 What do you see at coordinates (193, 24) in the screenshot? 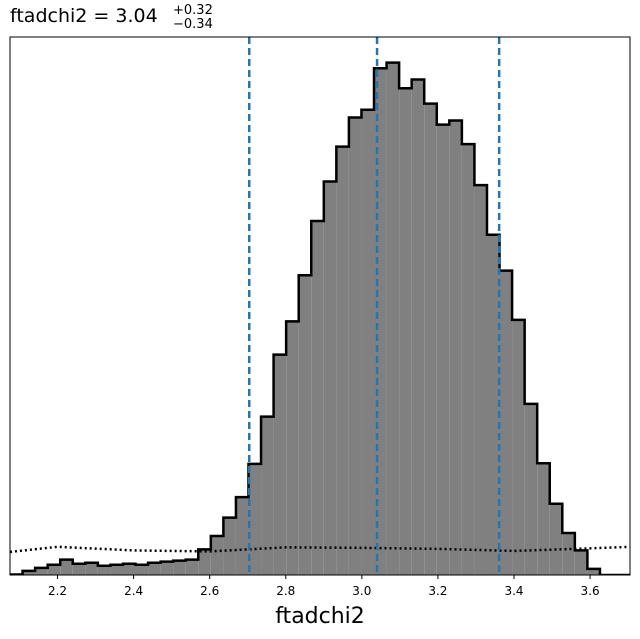
I see `title-sub: −0.34` at bounding box center [193, 24].